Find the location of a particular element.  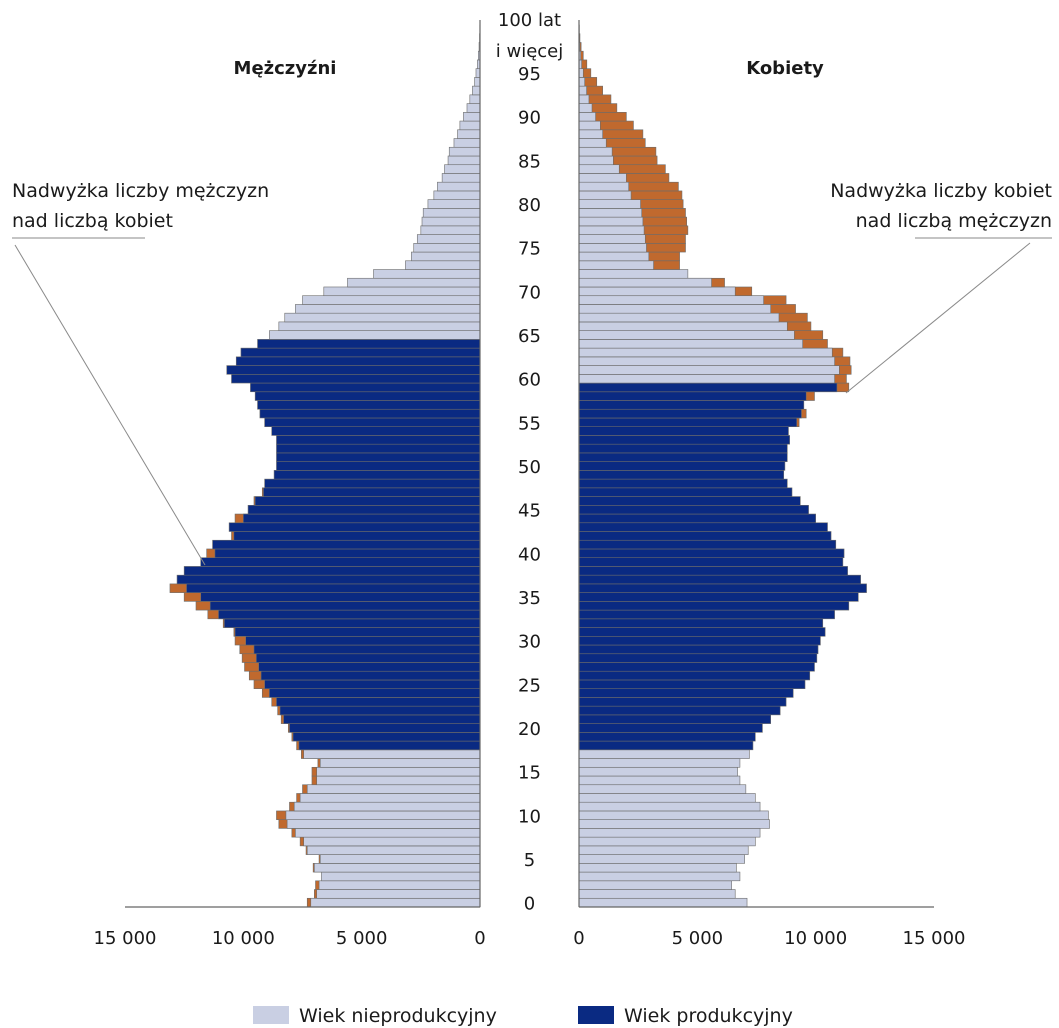

age-label-35: 35 is located at coordinates (529, 598).